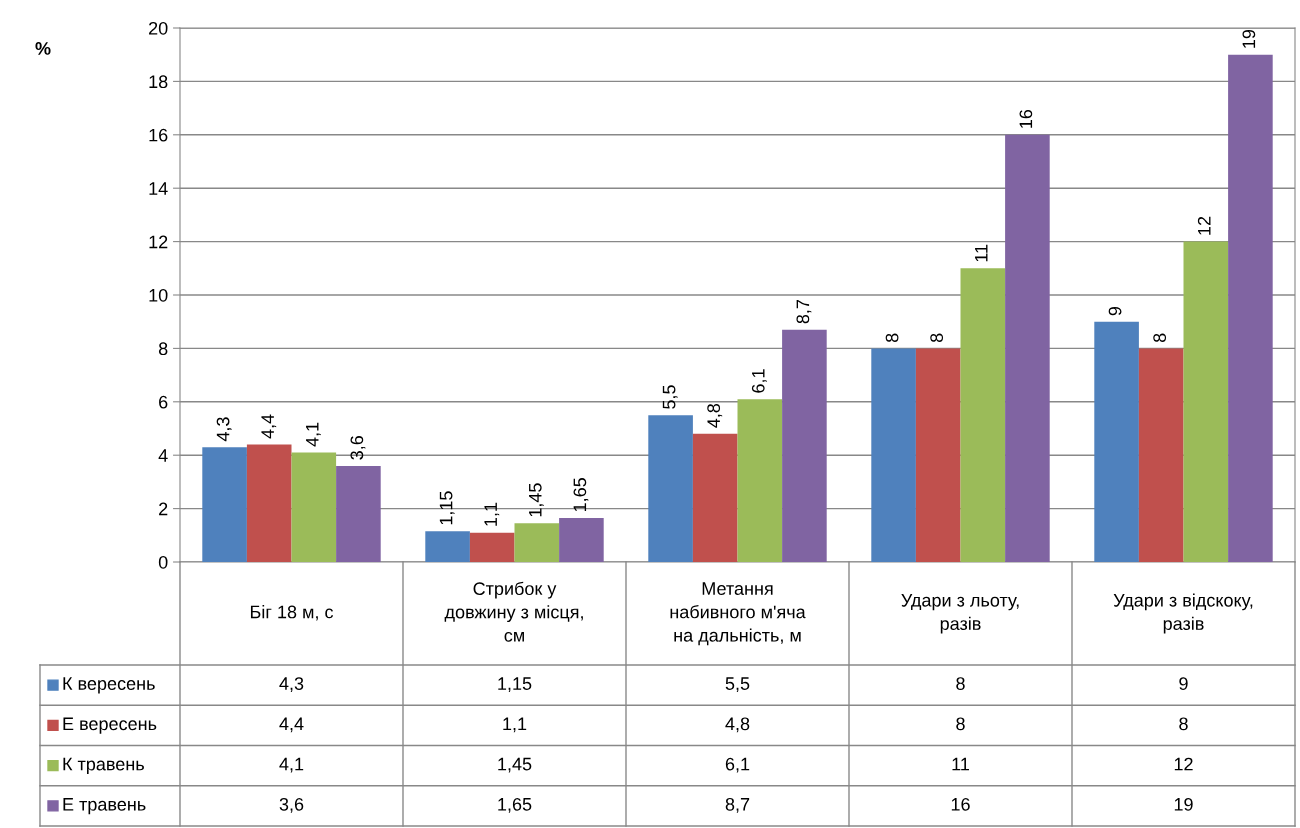  Describe the element at coordinates (715, 415) in the screenshot. I see `text: 4,8` at that location.